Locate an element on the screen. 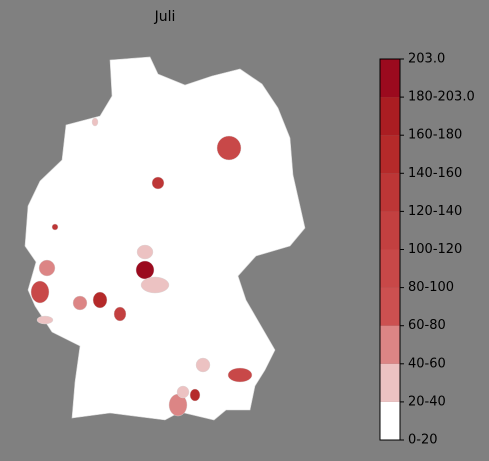  tick-label: 80-100 is located at coordinates (431, 287).